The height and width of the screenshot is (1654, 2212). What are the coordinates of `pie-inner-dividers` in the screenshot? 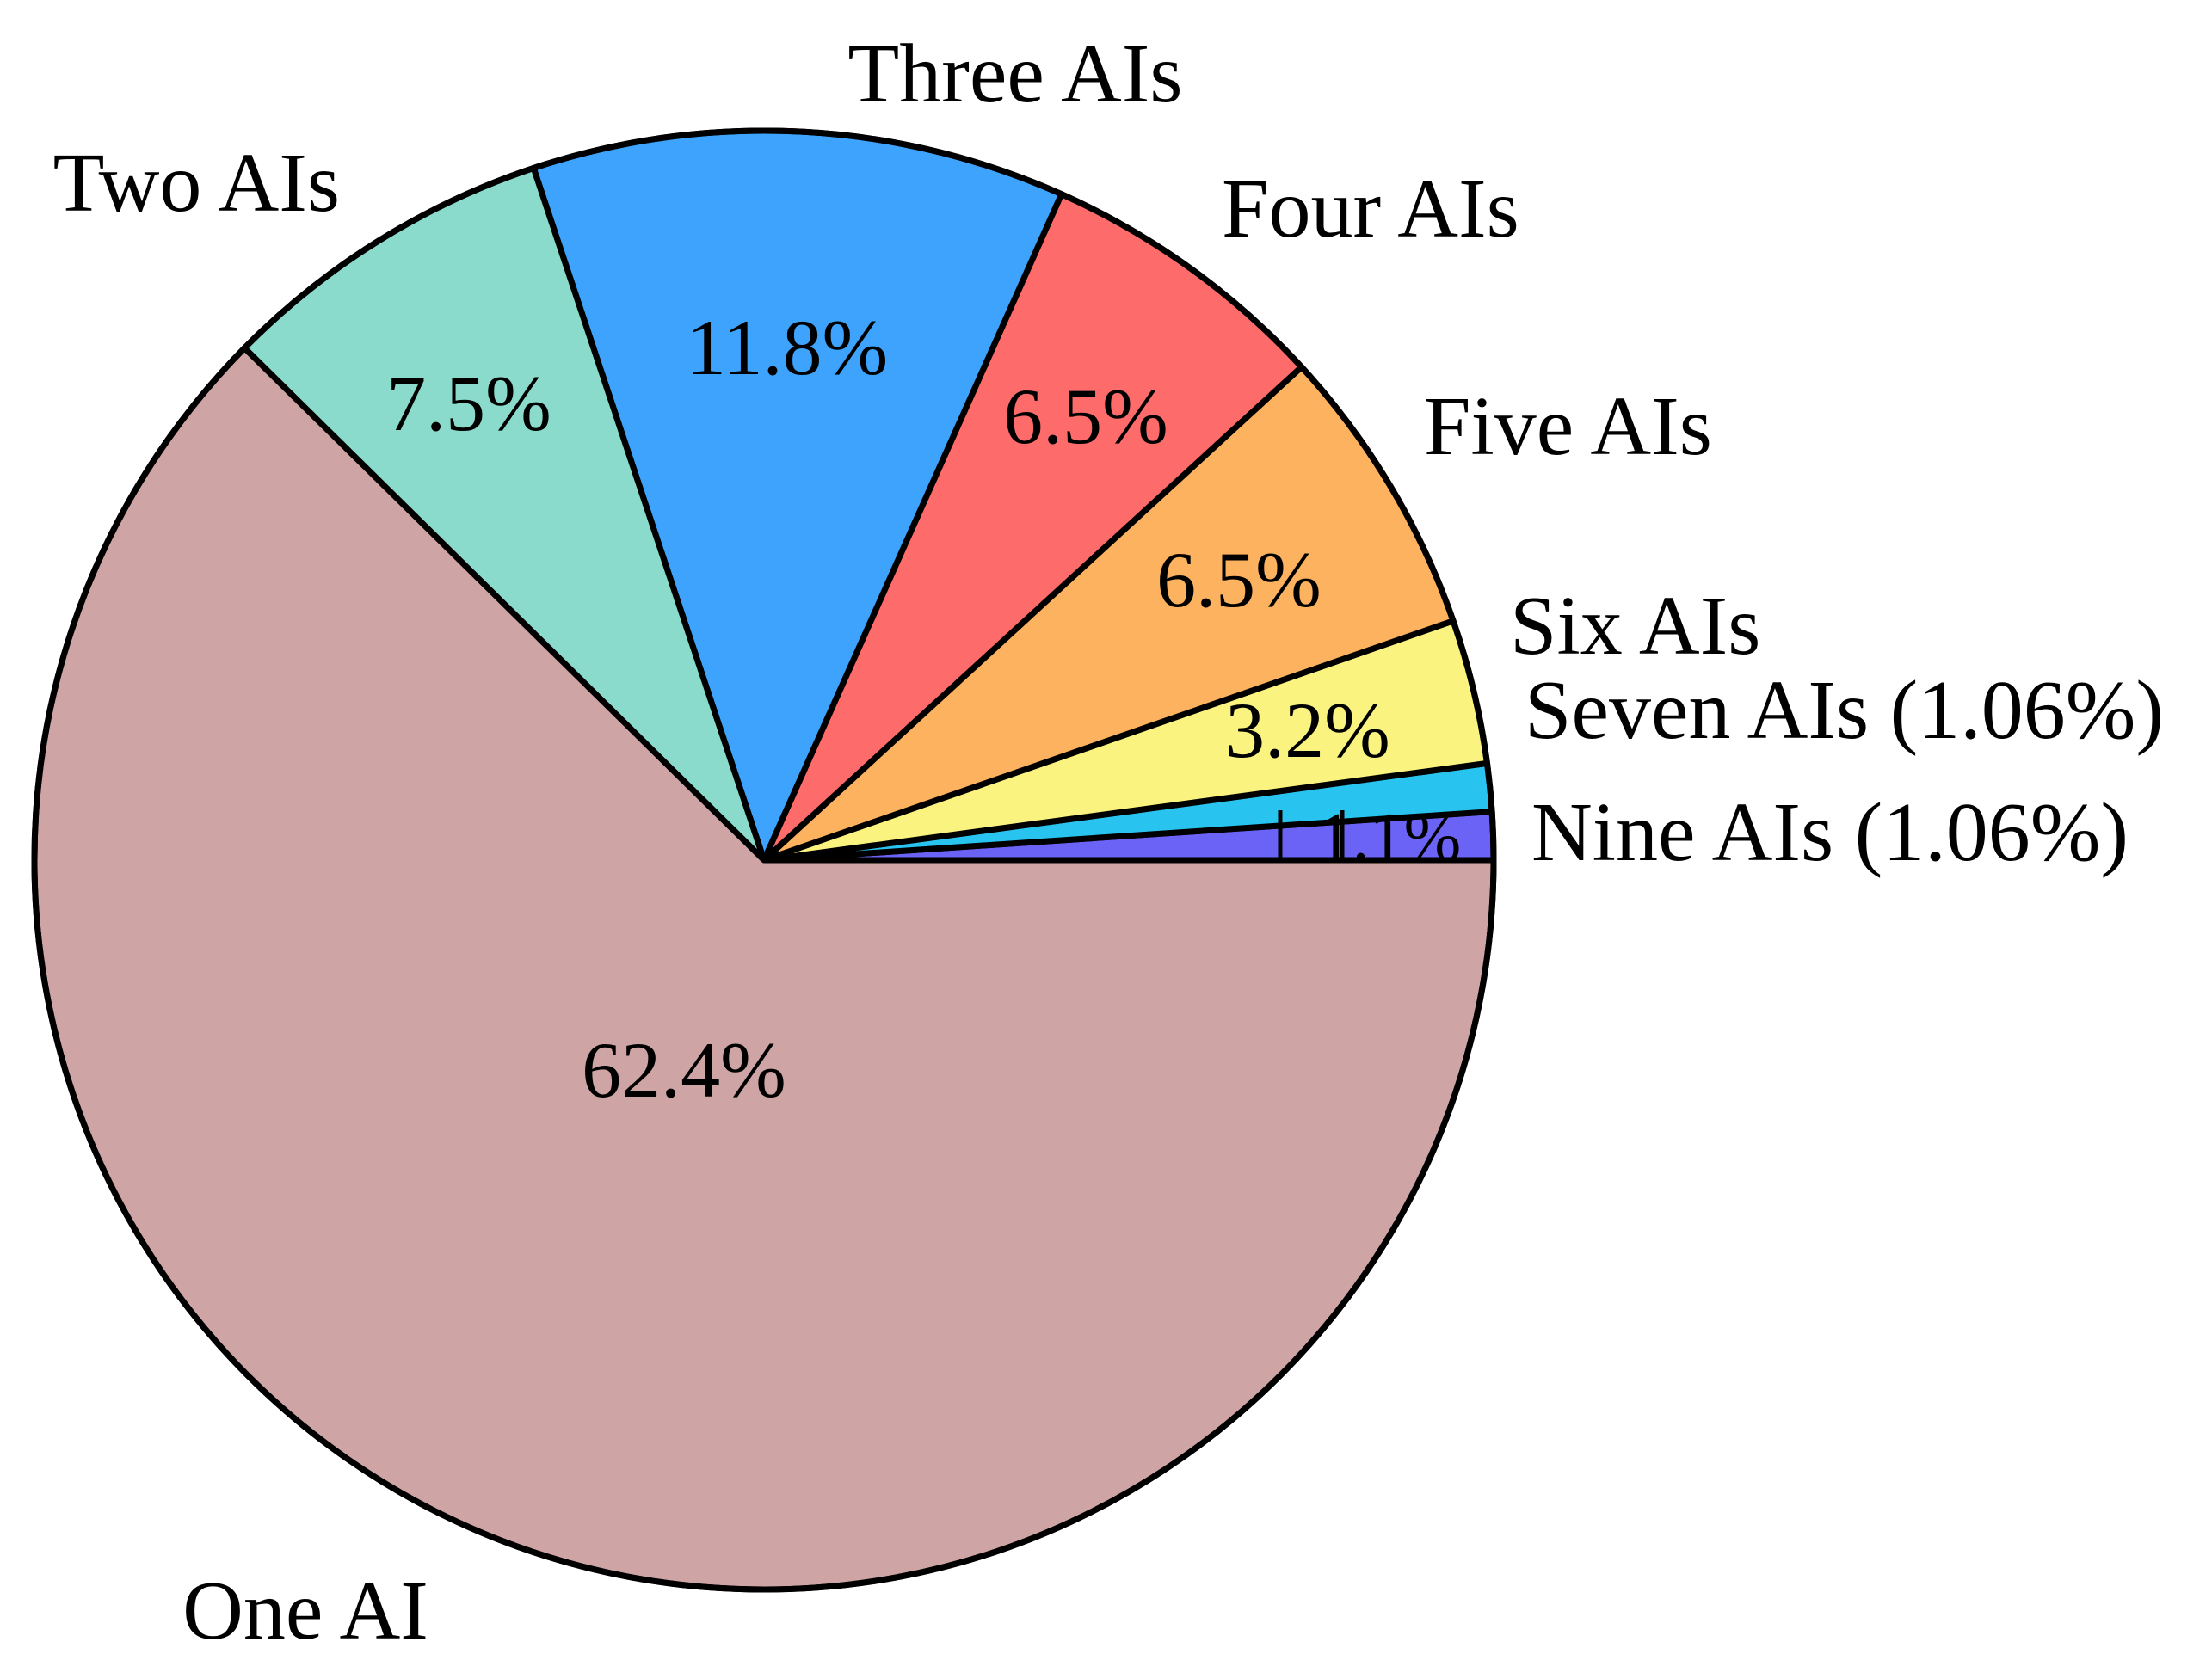 It's located at (1311, 835).